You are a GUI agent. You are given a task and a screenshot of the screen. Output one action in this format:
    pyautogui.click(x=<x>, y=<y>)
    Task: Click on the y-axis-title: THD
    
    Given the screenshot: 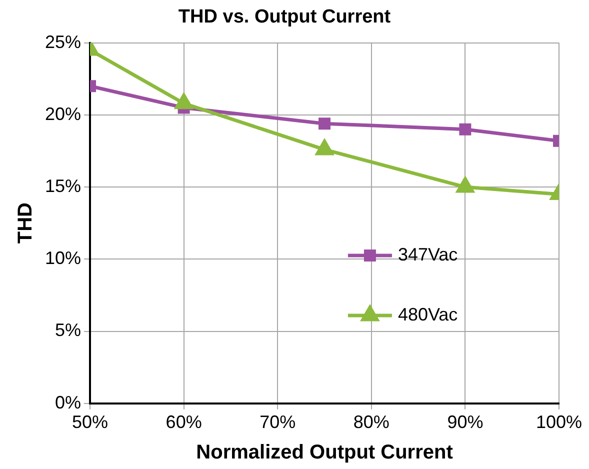 What is the action you would take?
    pyautogui.click(x=25, y=223)
    